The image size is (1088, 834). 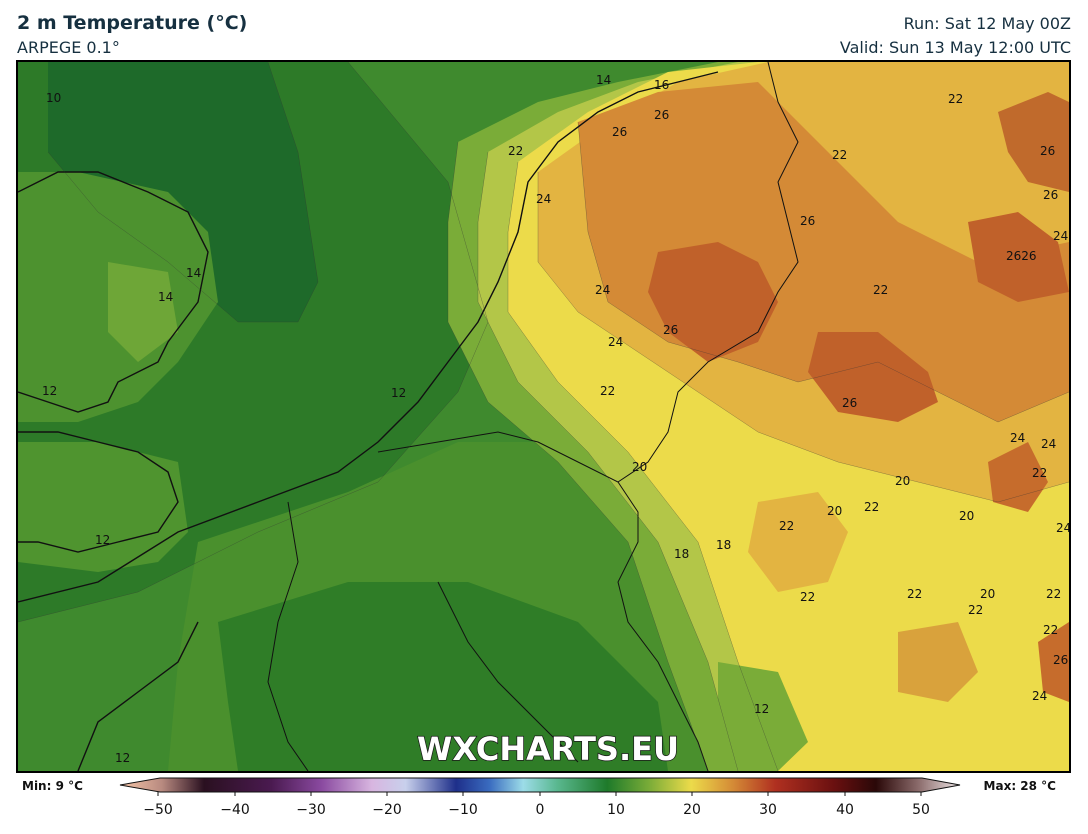 What do you see at coordinates (845, 810) in the screenshot?
I see `tick-label: 40` at bounding box center [845, 810].